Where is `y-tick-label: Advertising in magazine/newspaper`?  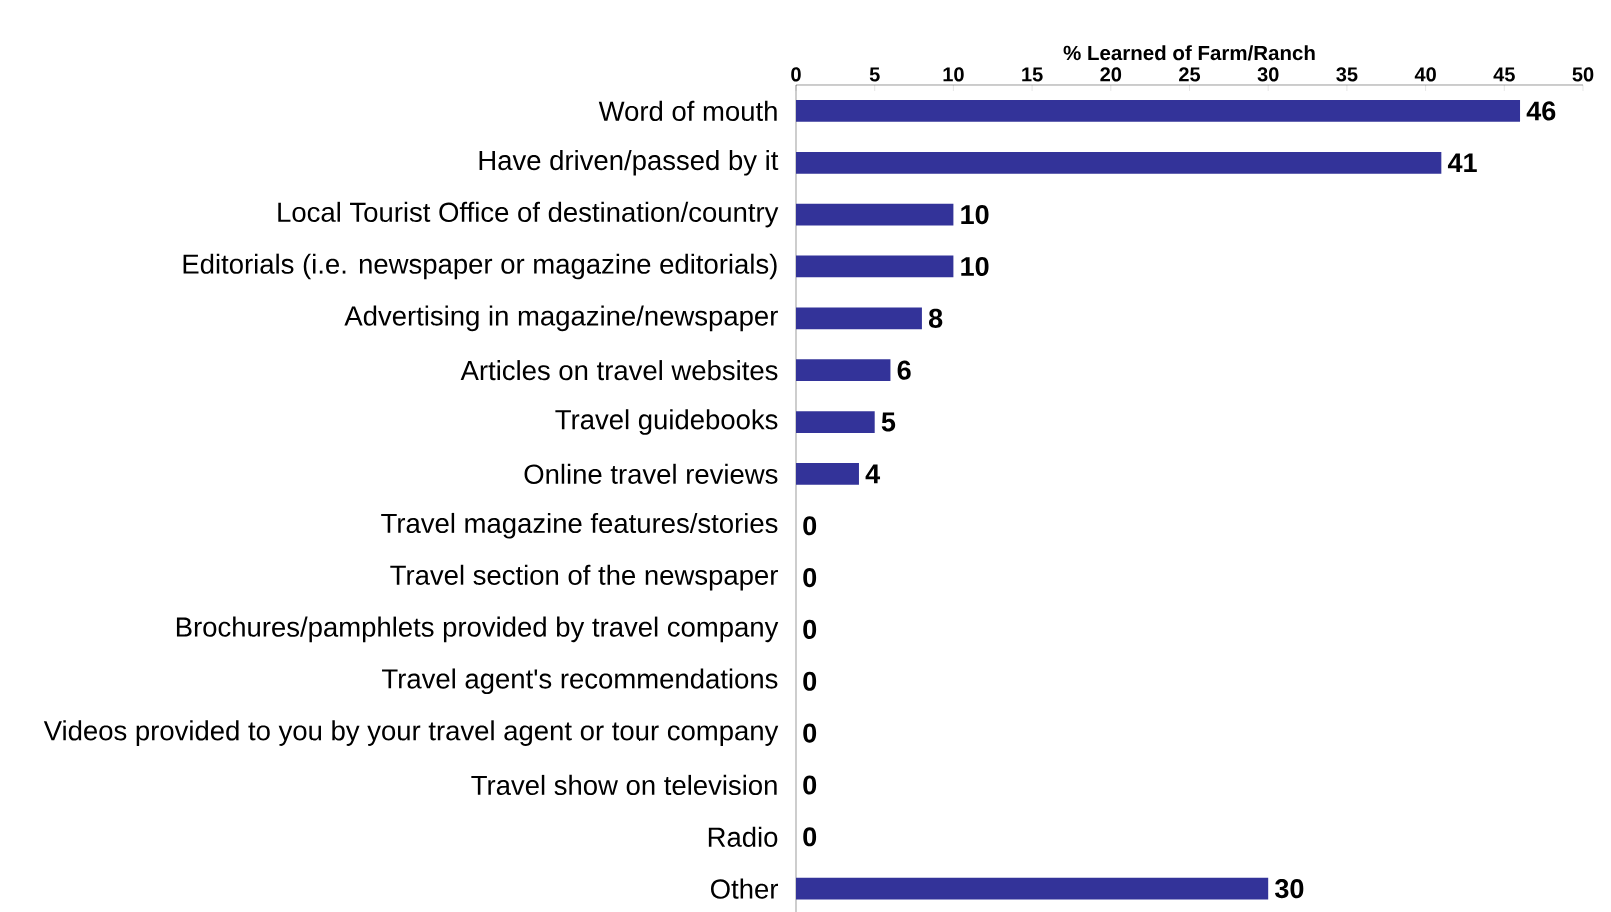
y-tick-label: Advertising in magazine/newspaper is located at coordinates (561, 318).